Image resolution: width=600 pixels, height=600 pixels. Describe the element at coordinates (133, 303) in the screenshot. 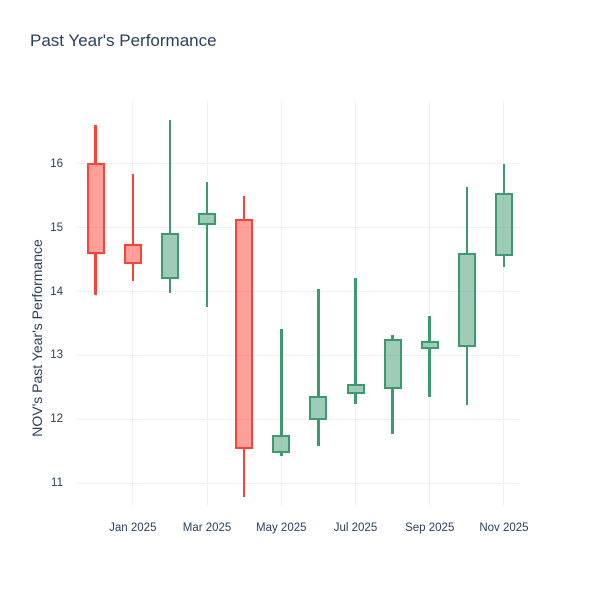

I see `x-gridline-jan-2025` at that location.